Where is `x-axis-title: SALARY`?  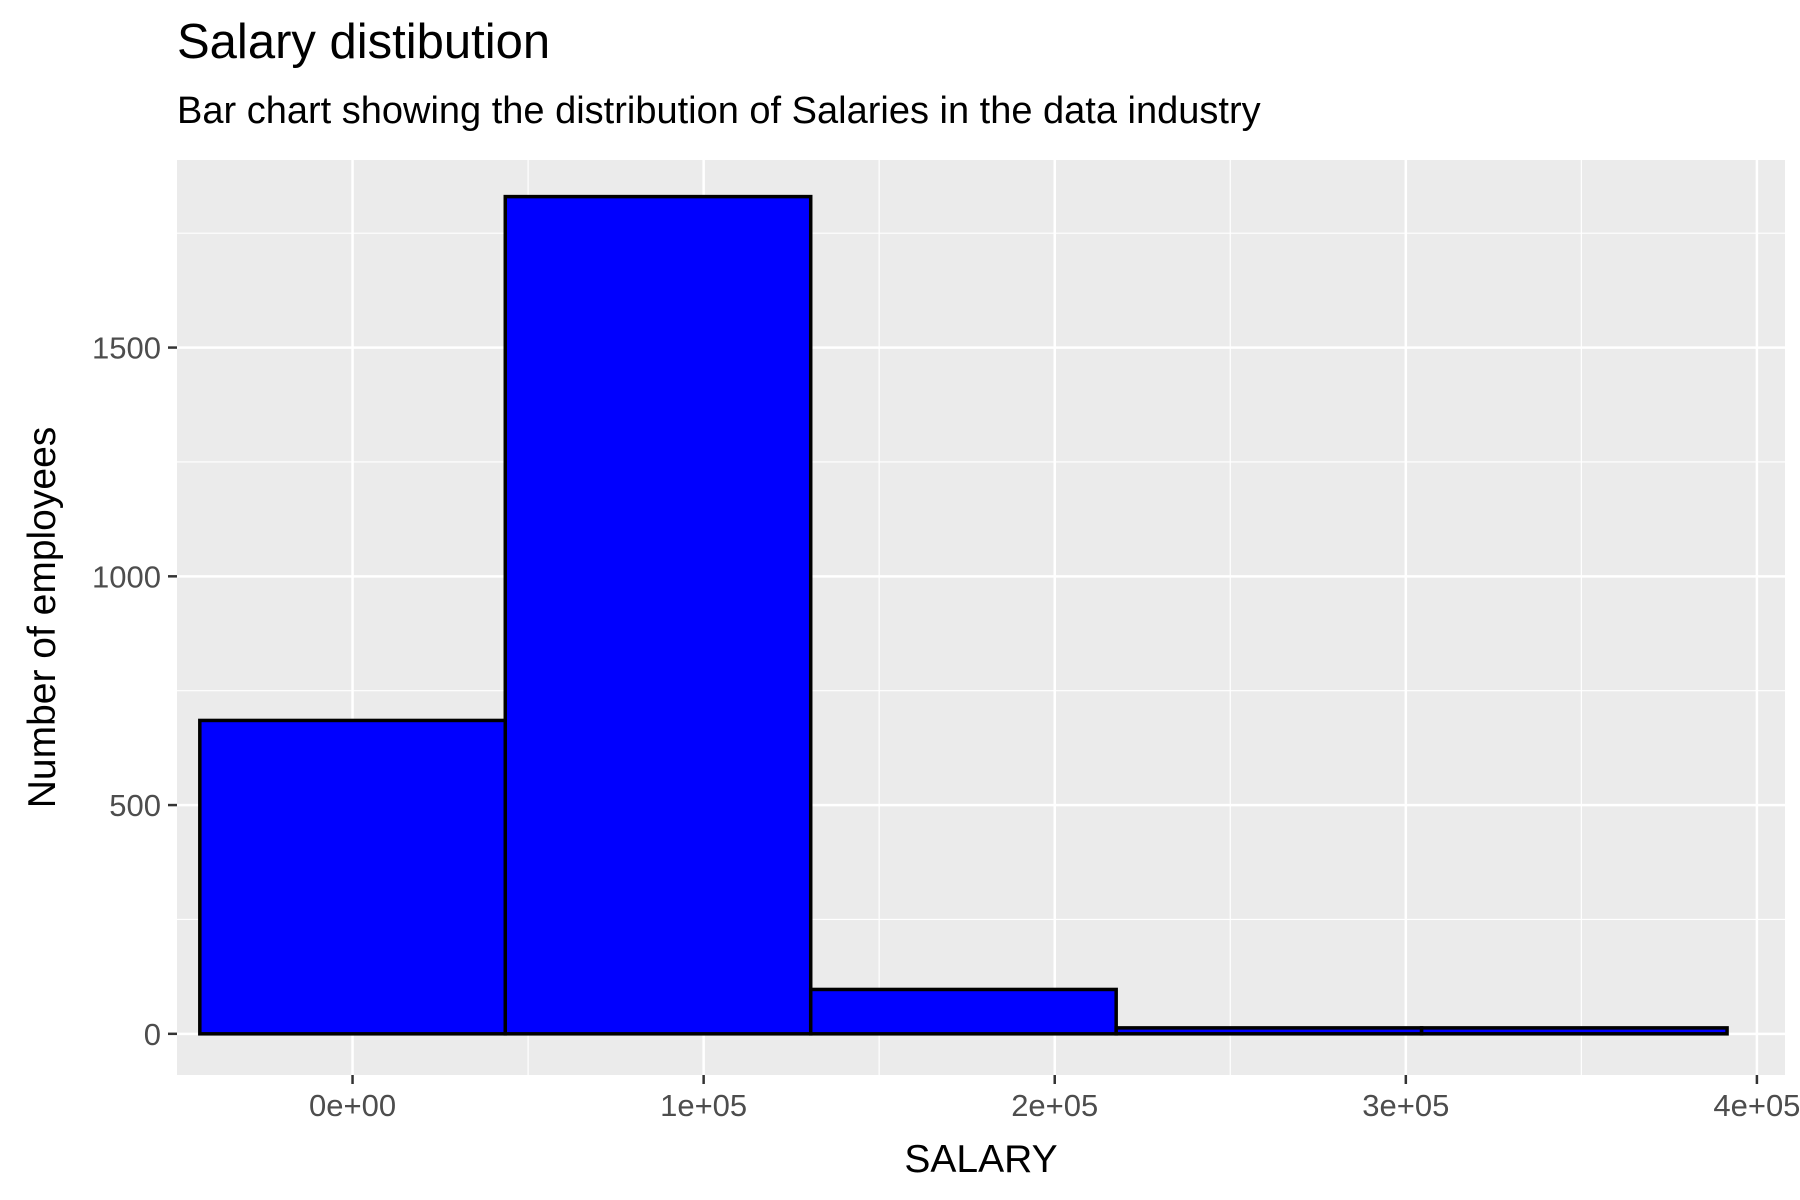 x-axis-title: SALARY is located at coordinates (980, 1159).